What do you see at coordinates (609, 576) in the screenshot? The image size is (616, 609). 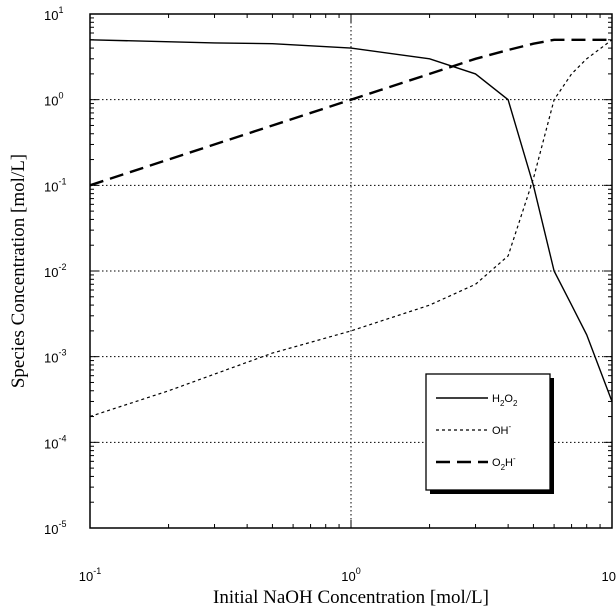 I see `x-tick-label-2: 10` at bounding box center [609, 576].